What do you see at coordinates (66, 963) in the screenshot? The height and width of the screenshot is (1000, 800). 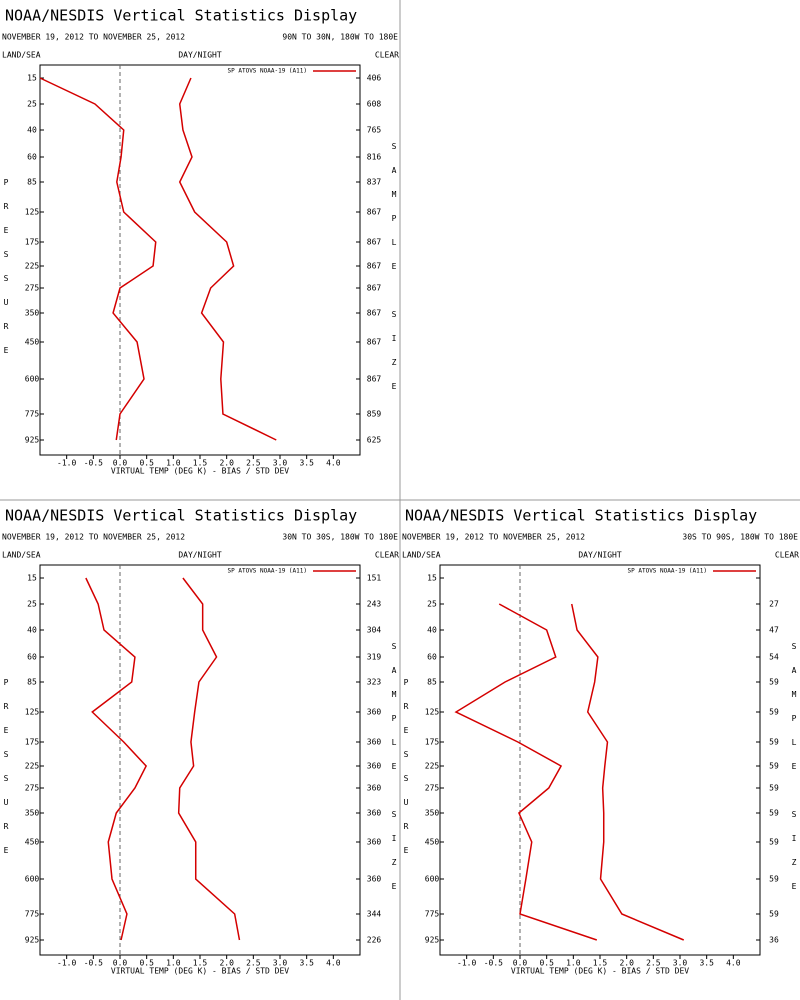 I see `x-tick-label: -1.0` at bounding box center [66, 963].